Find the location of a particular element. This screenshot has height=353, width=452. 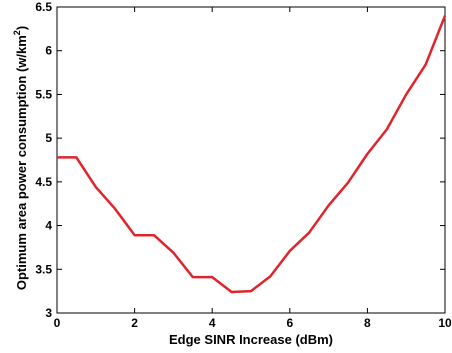

x-axis-label: Edge SINR Increase (dBm) is located at coordinates (251, 339).